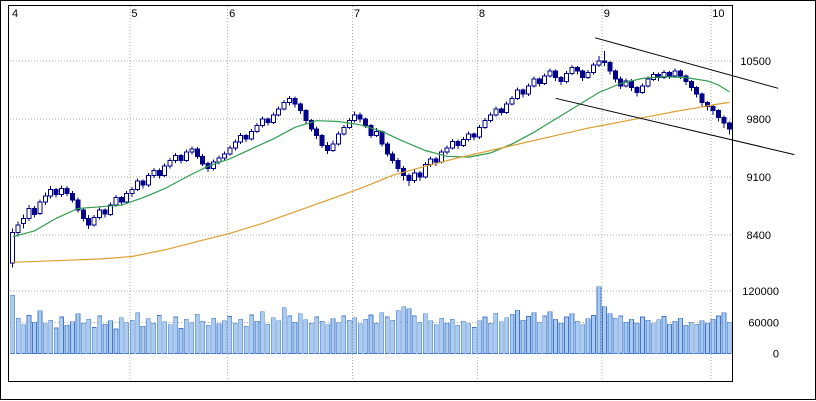 This screenshot has height=401, width=816. Describe the element at coordinates (357, 14) in the screenshot. I see `month-label: 7` at that location.